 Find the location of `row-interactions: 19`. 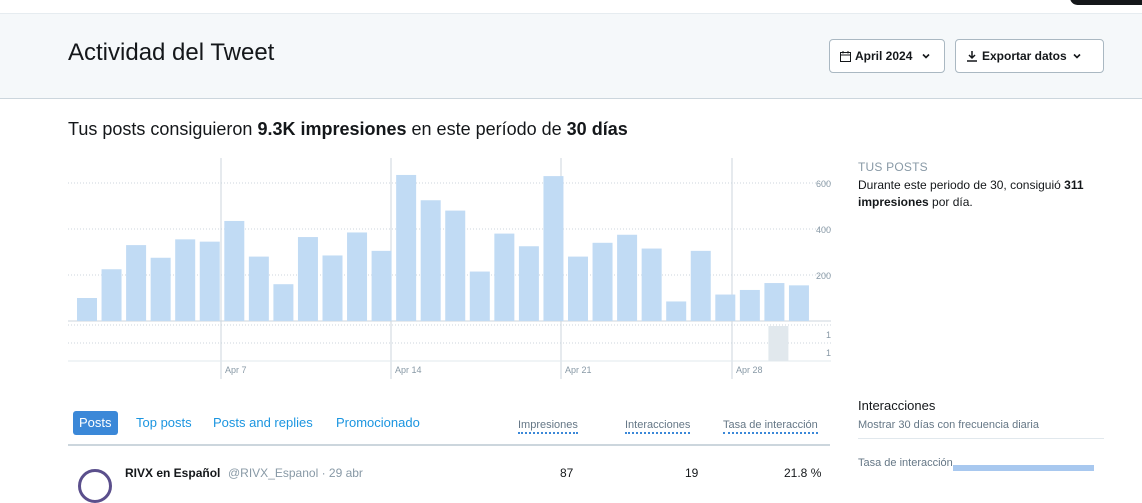

row-interactions: 19 is located at coordinates (692, 473).